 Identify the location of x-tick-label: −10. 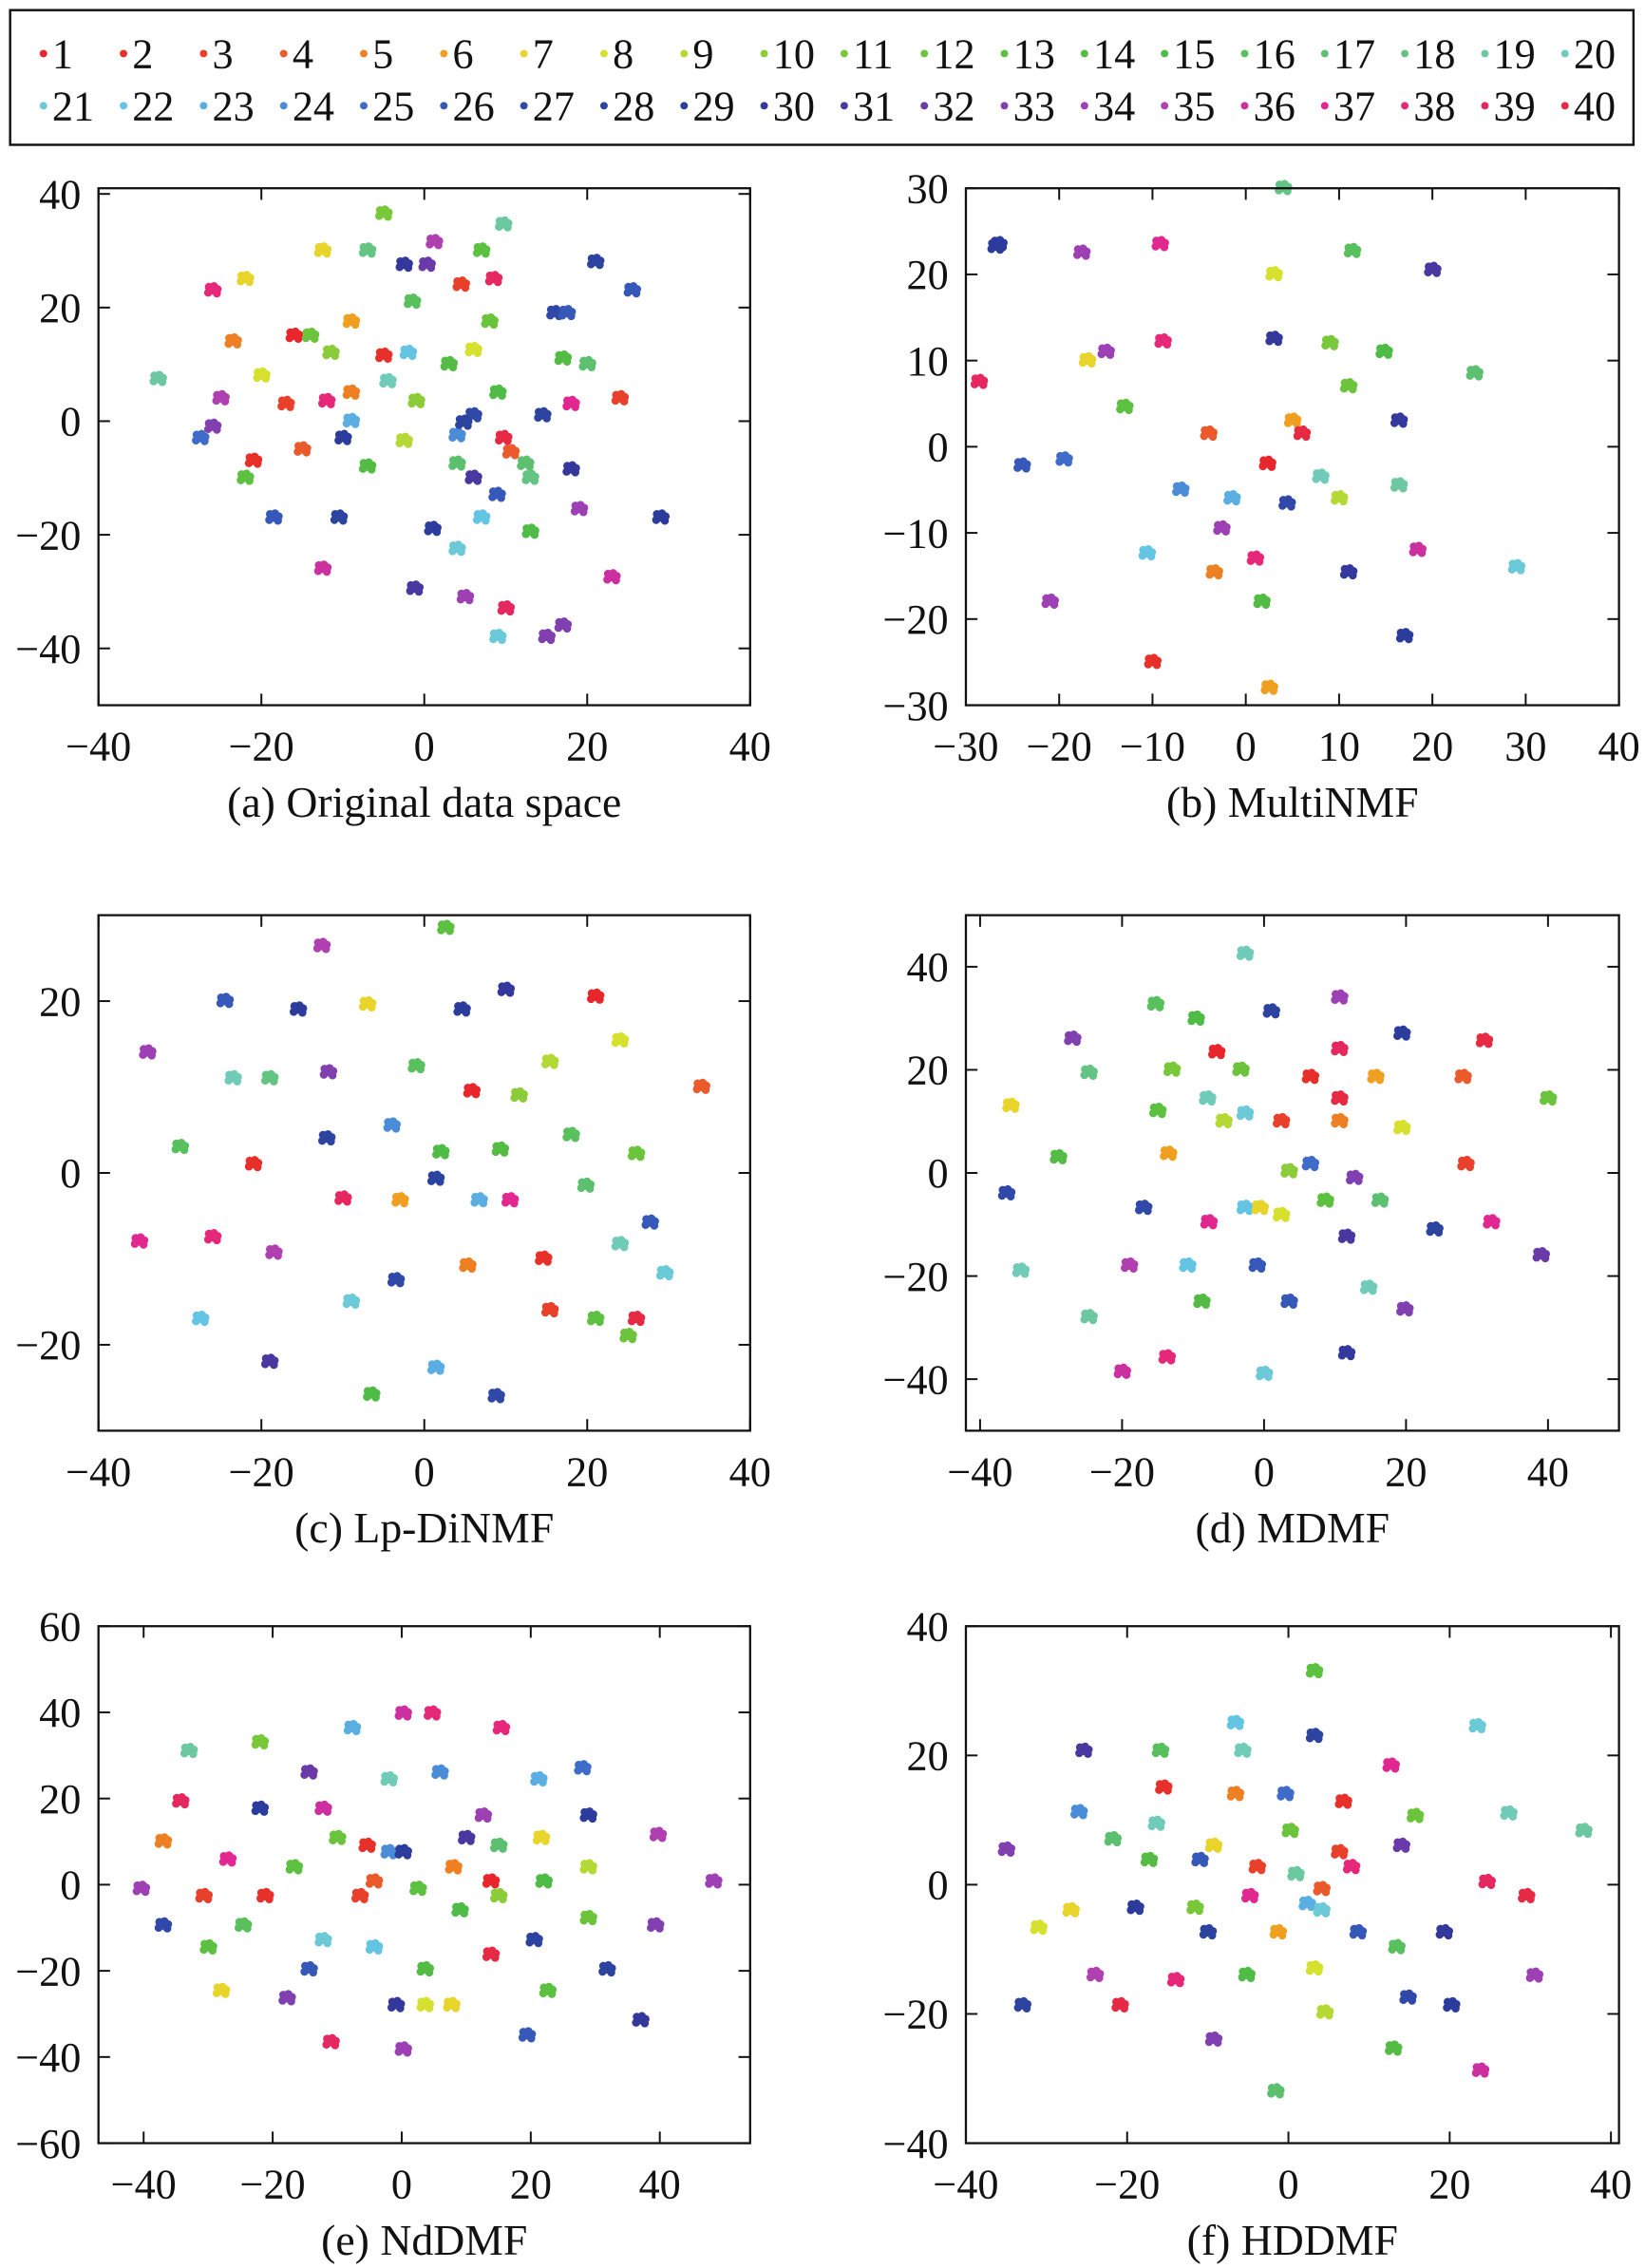
(1152, 746).